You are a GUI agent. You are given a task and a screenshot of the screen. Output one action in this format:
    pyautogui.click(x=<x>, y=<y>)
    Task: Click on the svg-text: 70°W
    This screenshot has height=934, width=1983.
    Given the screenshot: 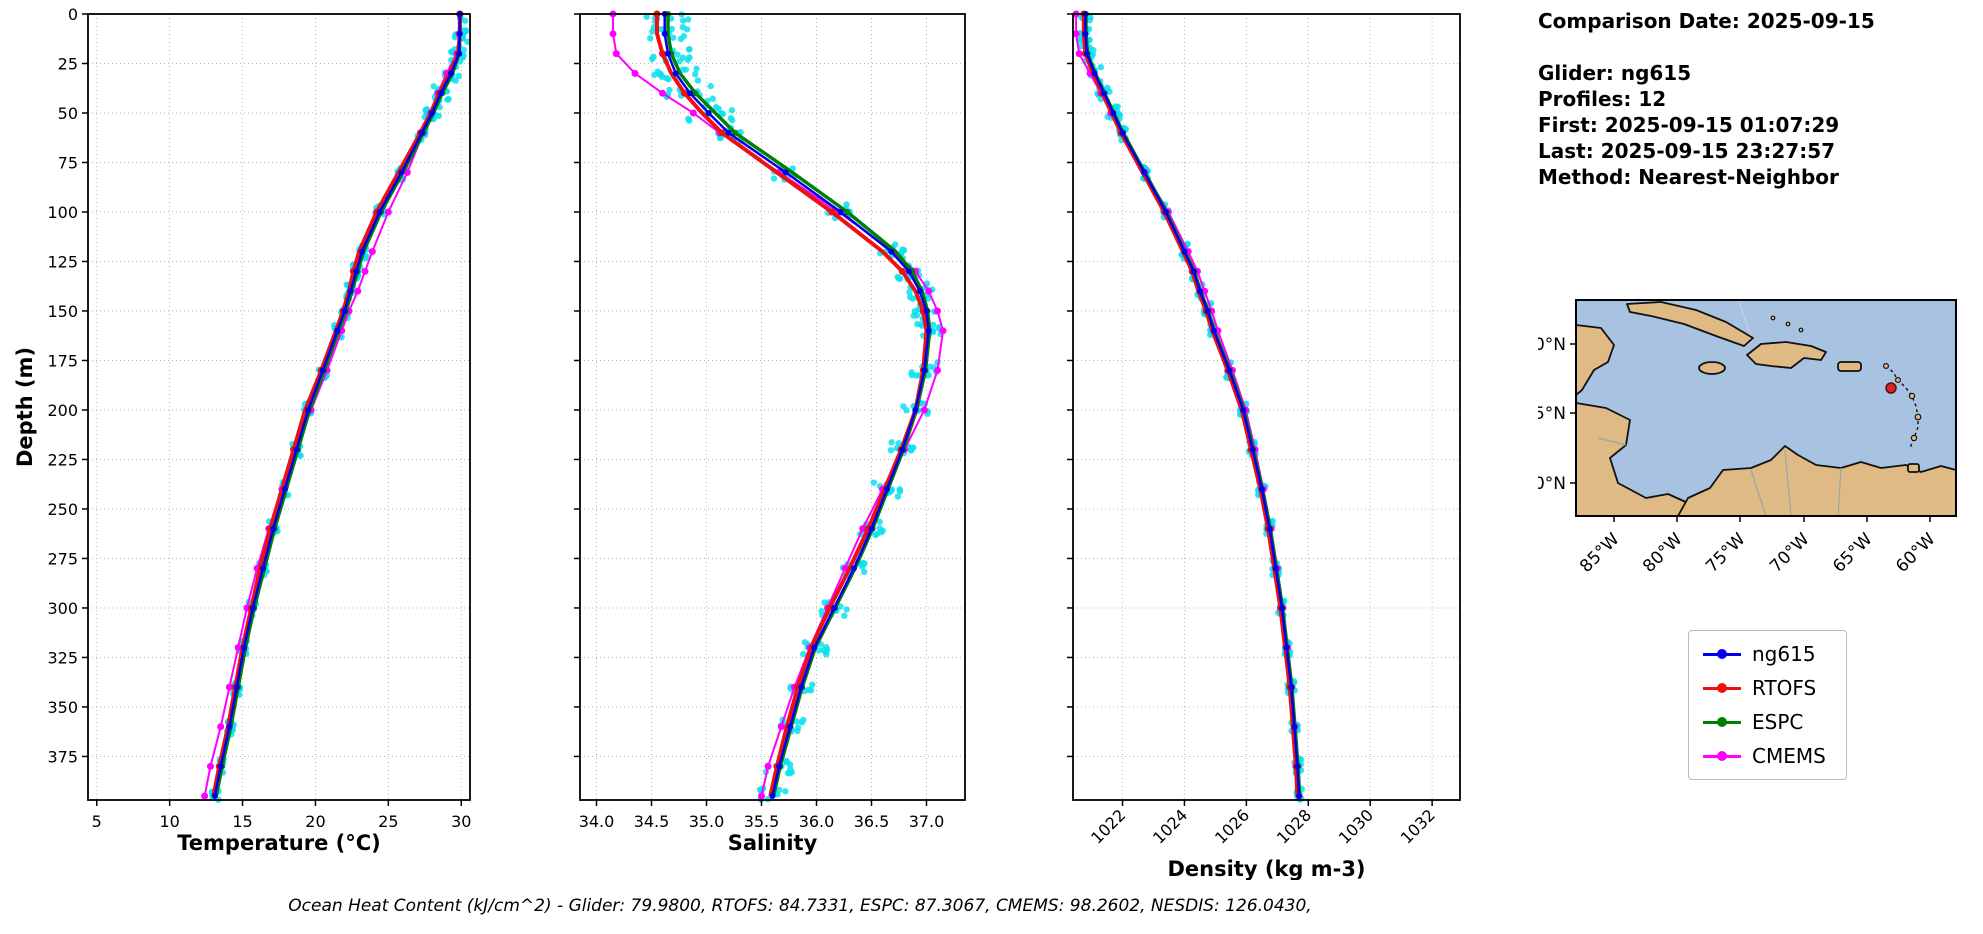 What is the action you would take?
    pyautogui.click(x=1789, y=552)
    